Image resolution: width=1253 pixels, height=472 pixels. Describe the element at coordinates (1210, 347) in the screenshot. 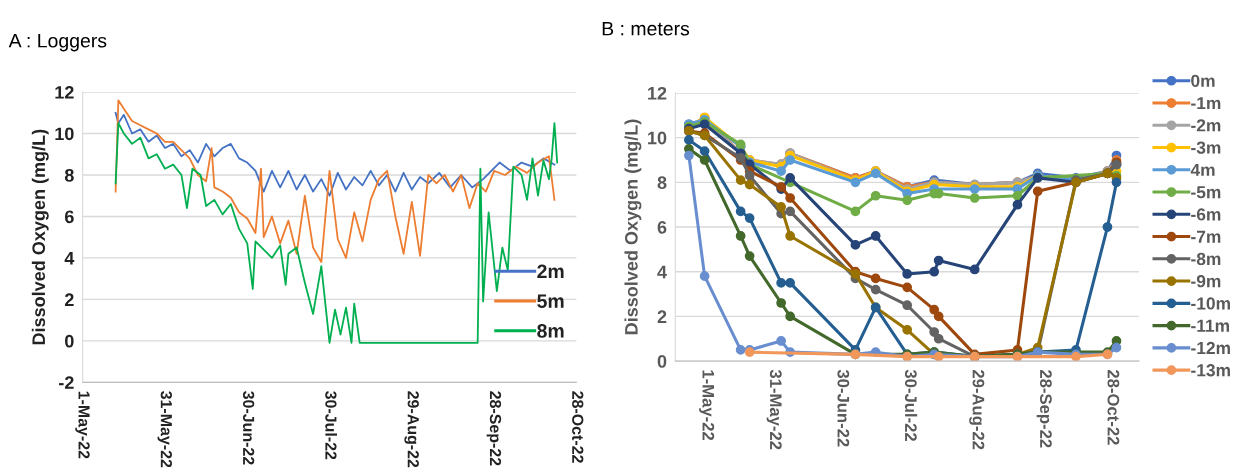

I see `legend-label: -12m` at that location.